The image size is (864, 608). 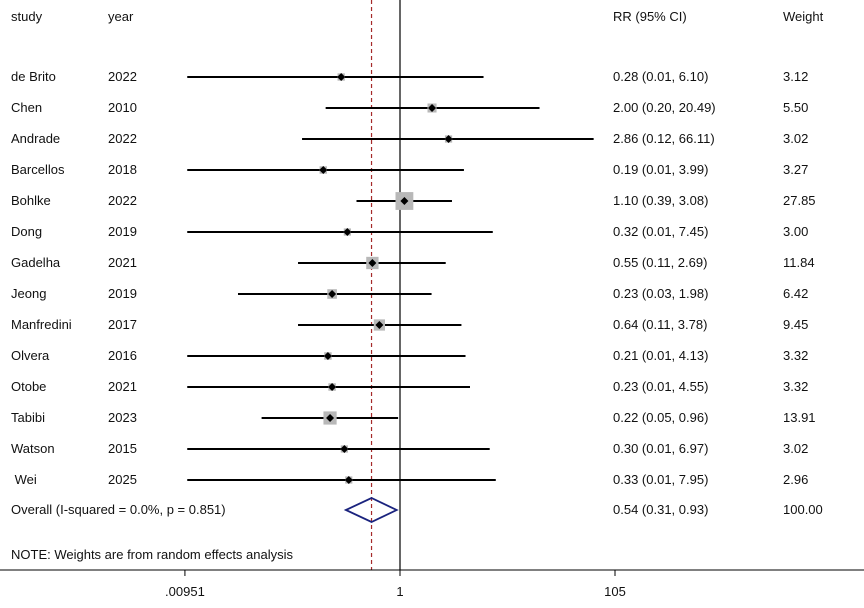 I want to click on header-weight: Weight, so click(x=803, y=16).